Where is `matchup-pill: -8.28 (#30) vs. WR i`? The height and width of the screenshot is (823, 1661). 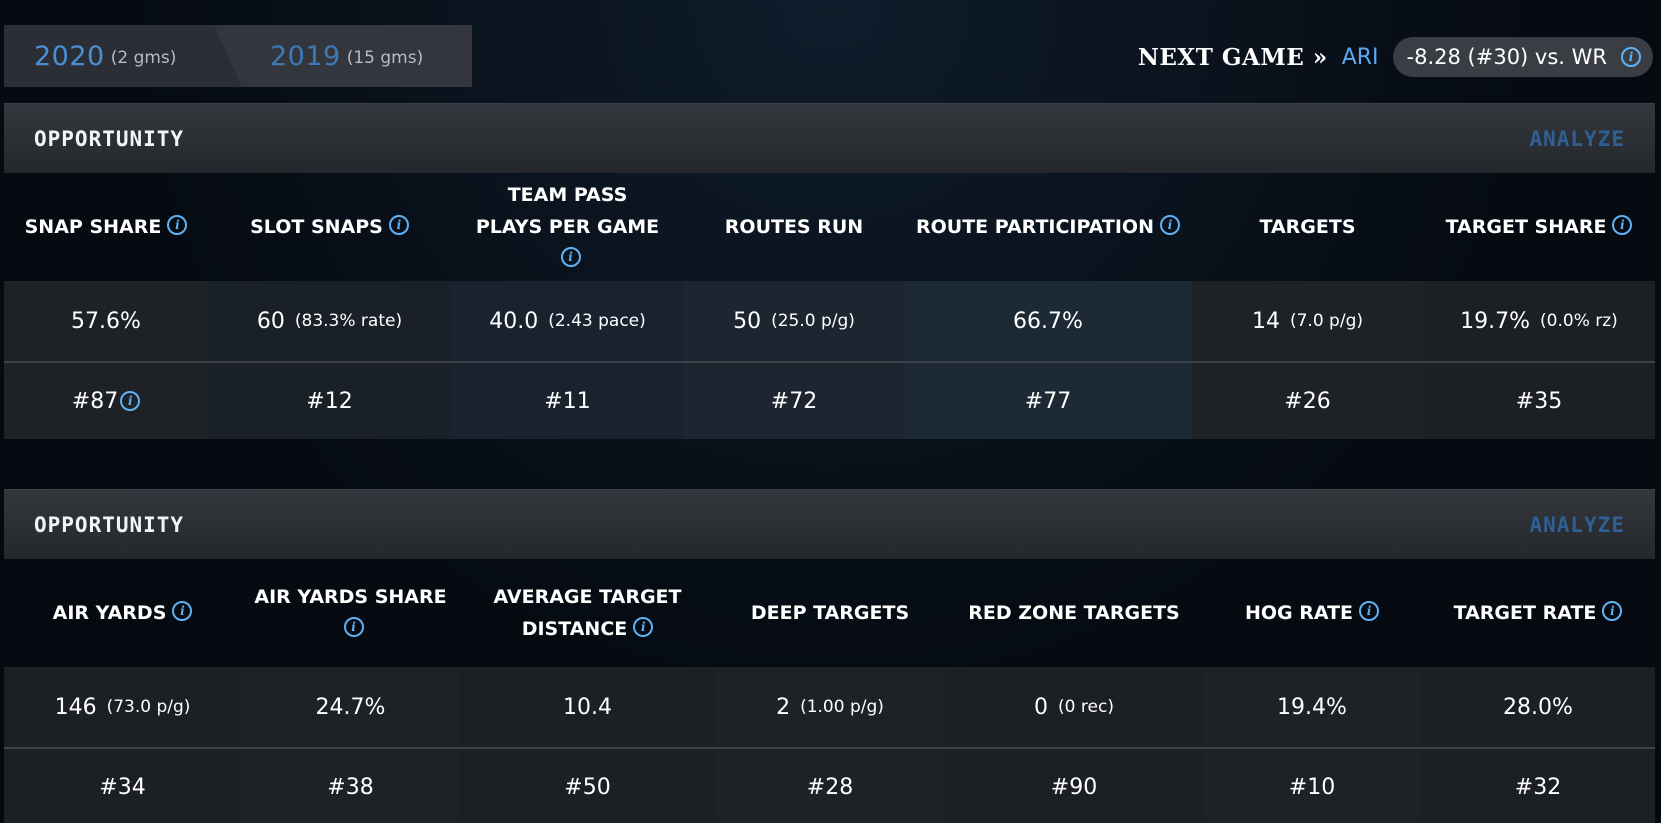
matchup-pill: -8.28 (#30) vs. WR i is located at coordinates (1522, 57).